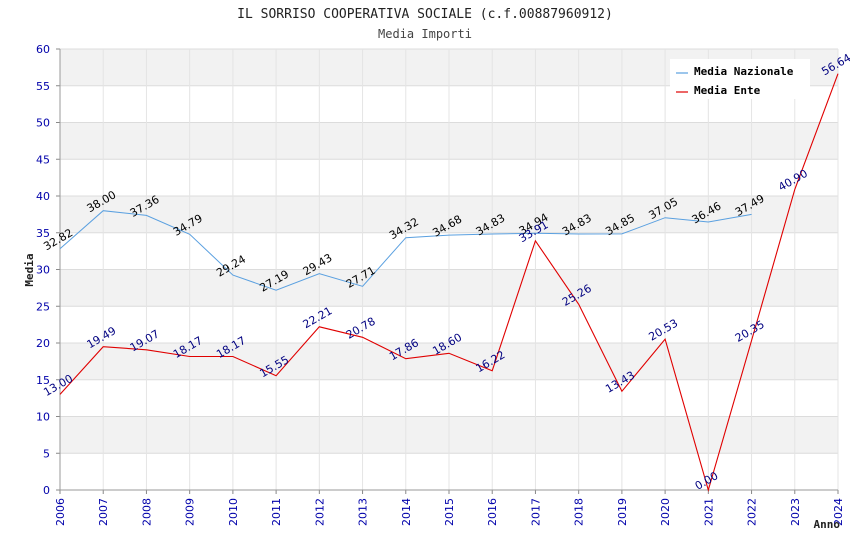 The width and height of the screenshot is (850, 550). What do you see at coordinates (43, 196) in the screenshot?
I see `y-tick-label: 40` at bounding box center [43, 196].